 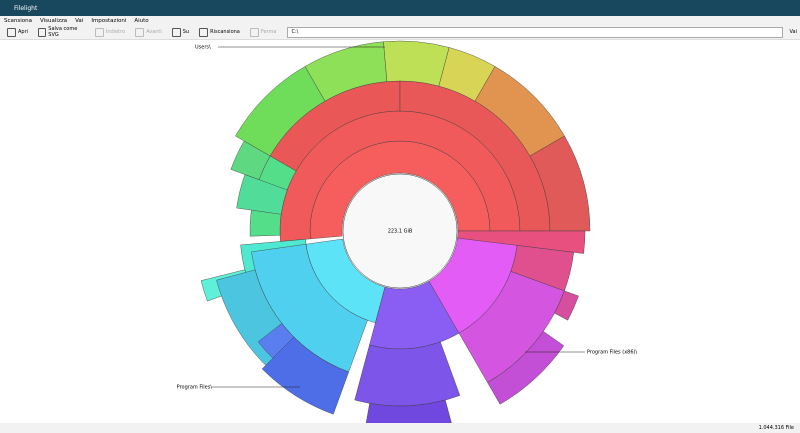 I want to click on toolbar-button: Avanti, so click(x=148, y=32).